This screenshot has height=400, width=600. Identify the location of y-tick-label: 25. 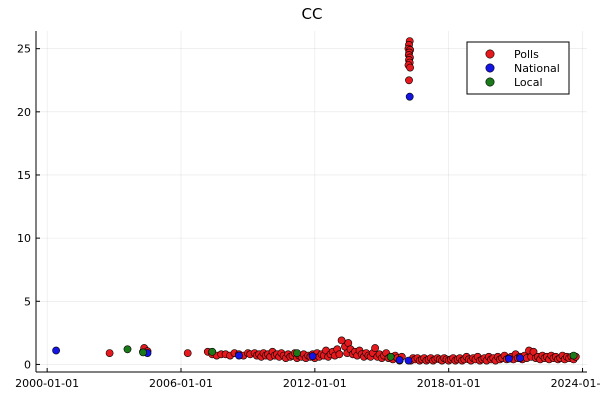
(24, 49).